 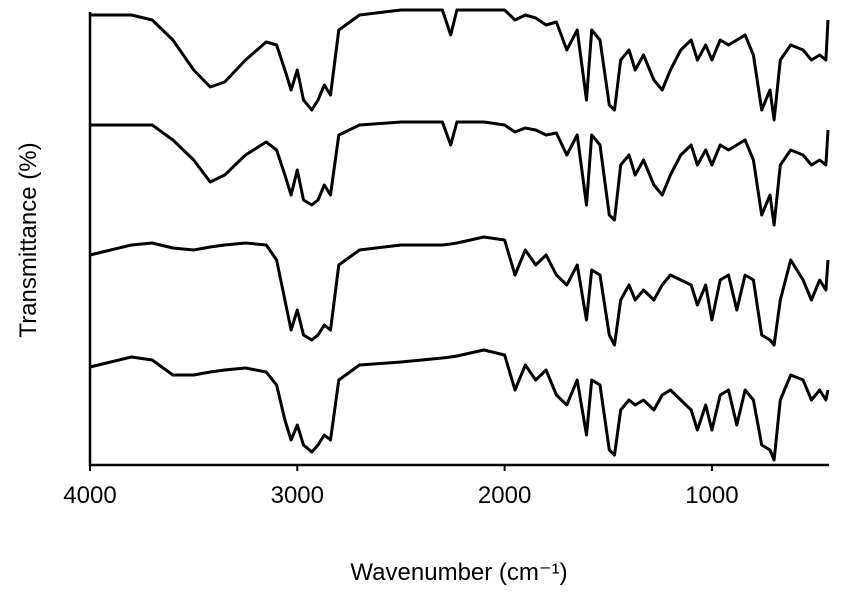 What do you see at coordinates (28, 239) in the screenshot?
I see `y-axis-label: Transmittance (%)` at bounding box center [28, 239].